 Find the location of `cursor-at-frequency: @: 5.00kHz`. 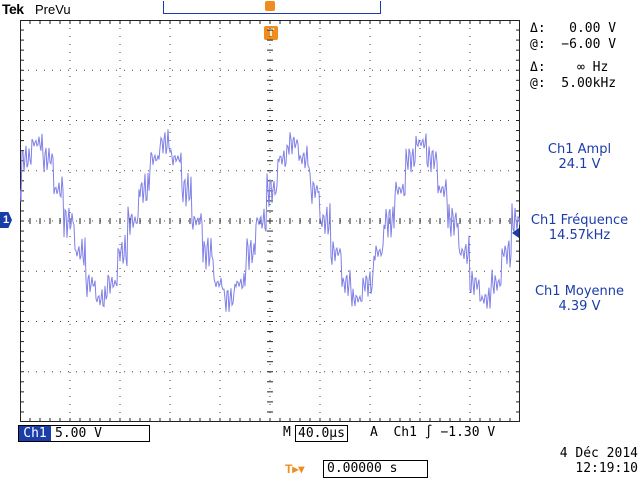

cursor-at-frequency: @: 5.00kHz is located at coordinates (573, 83).